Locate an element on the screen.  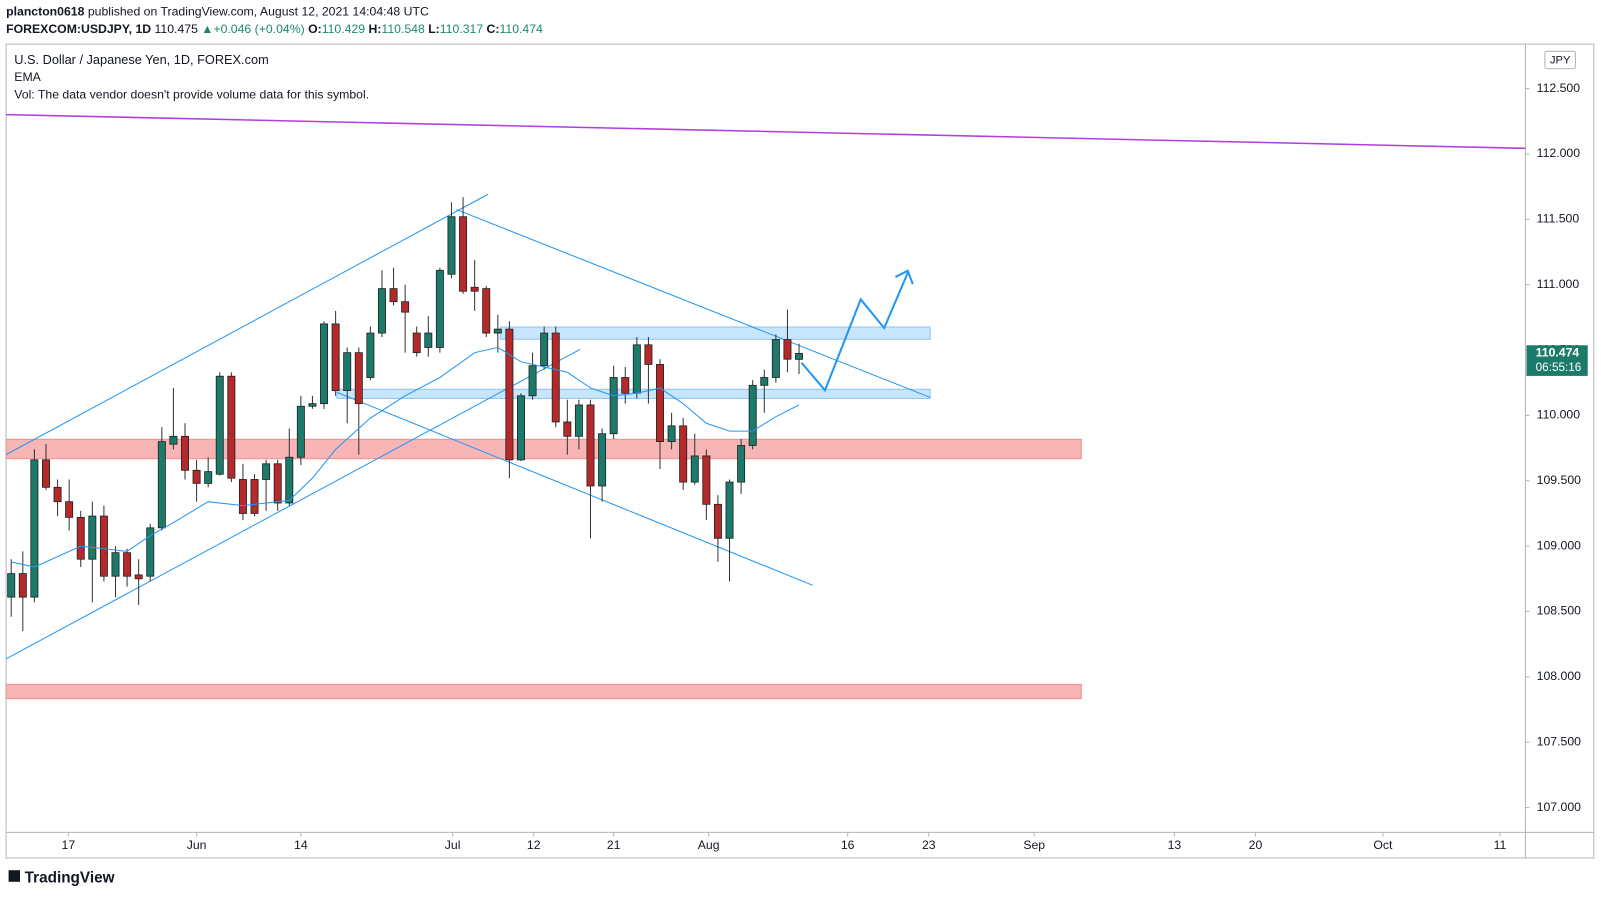
y-tick-label: 107.500 is located at coordinates (1559, 741).